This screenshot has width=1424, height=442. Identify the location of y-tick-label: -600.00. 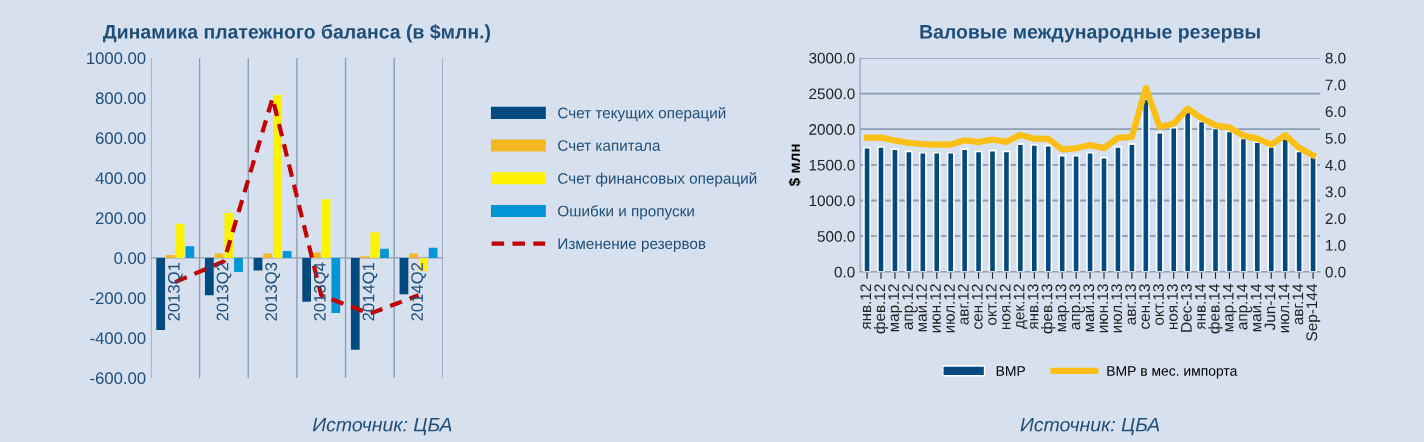
(118, 378).